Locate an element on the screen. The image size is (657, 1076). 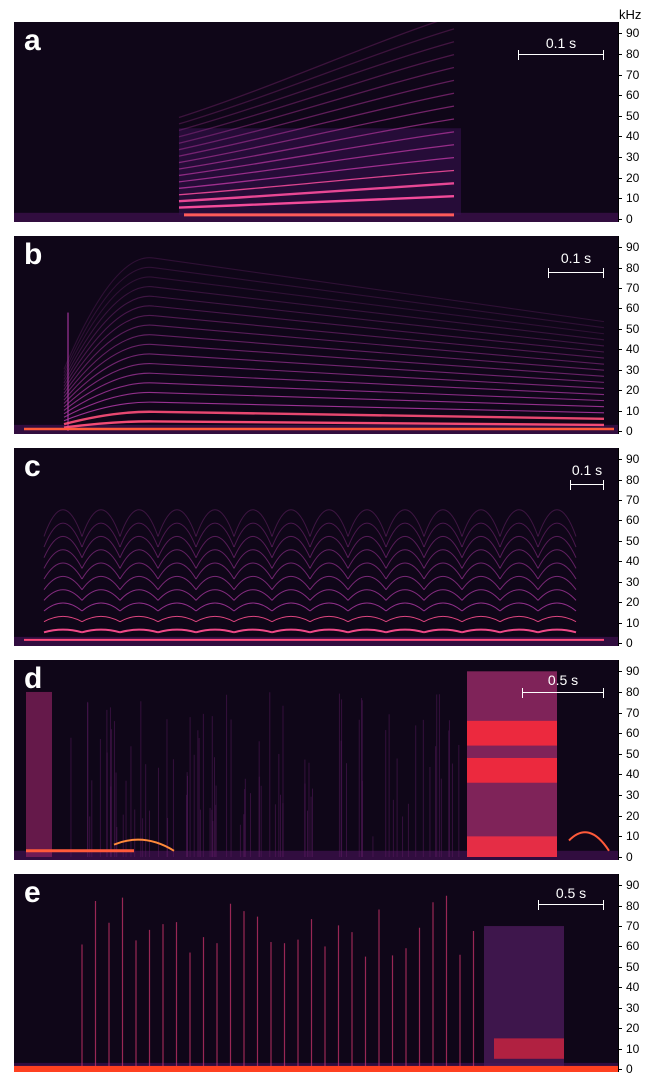
frequency-unit-label: kHz is located at coordinates (630, 14).